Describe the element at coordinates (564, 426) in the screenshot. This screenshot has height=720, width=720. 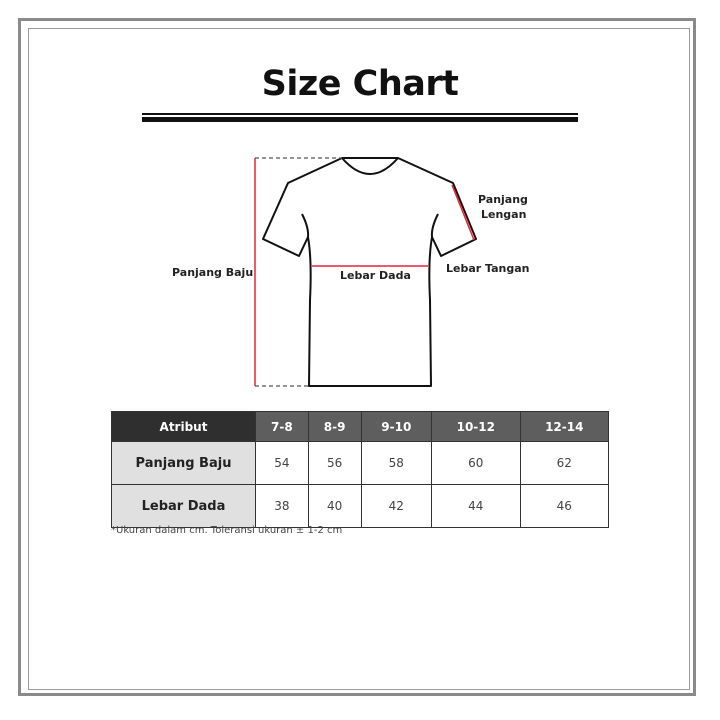
I see `header-cell: 12-14` at that location.